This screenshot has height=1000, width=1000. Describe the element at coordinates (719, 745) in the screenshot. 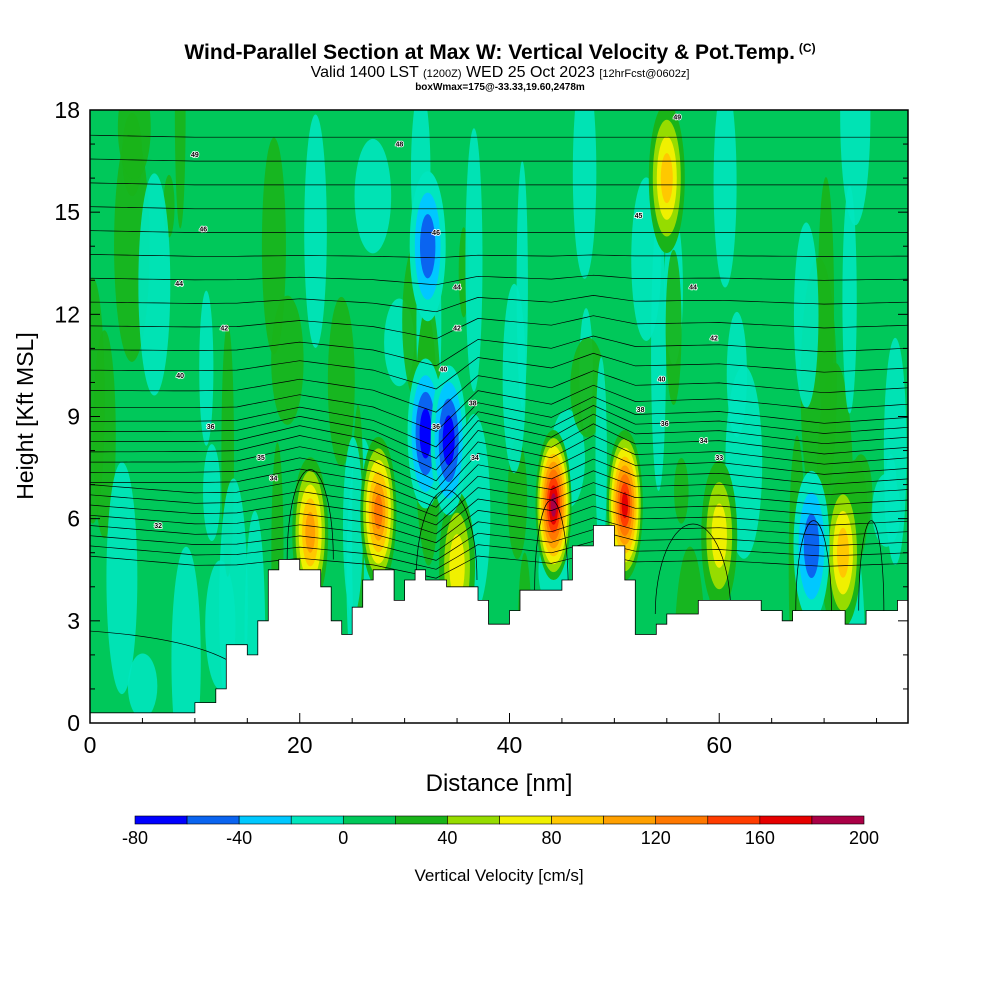

I see `x-tick-label: 60` at that location.